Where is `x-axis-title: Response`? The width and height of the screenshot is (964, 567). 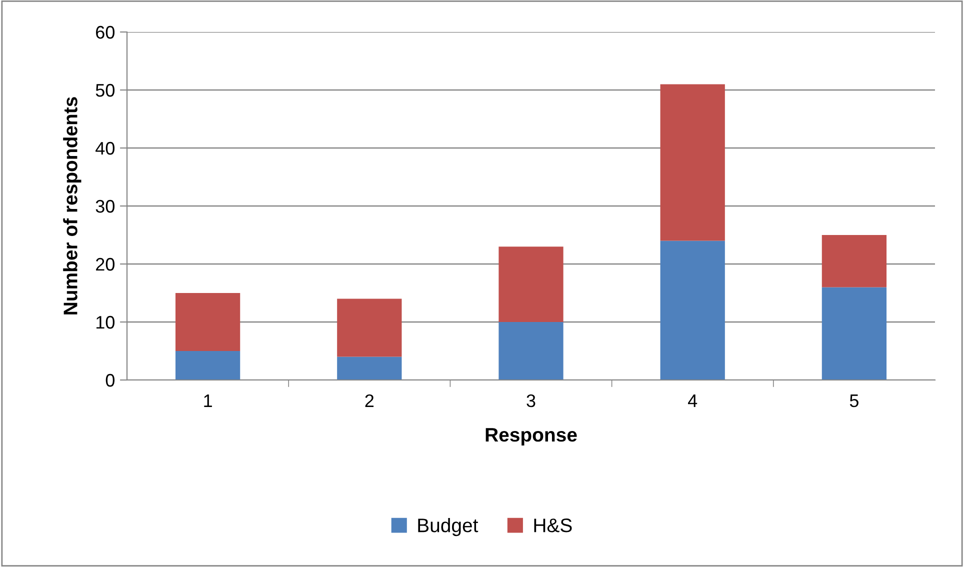 x-axis-title: Response is located at coordinates (531, 437).